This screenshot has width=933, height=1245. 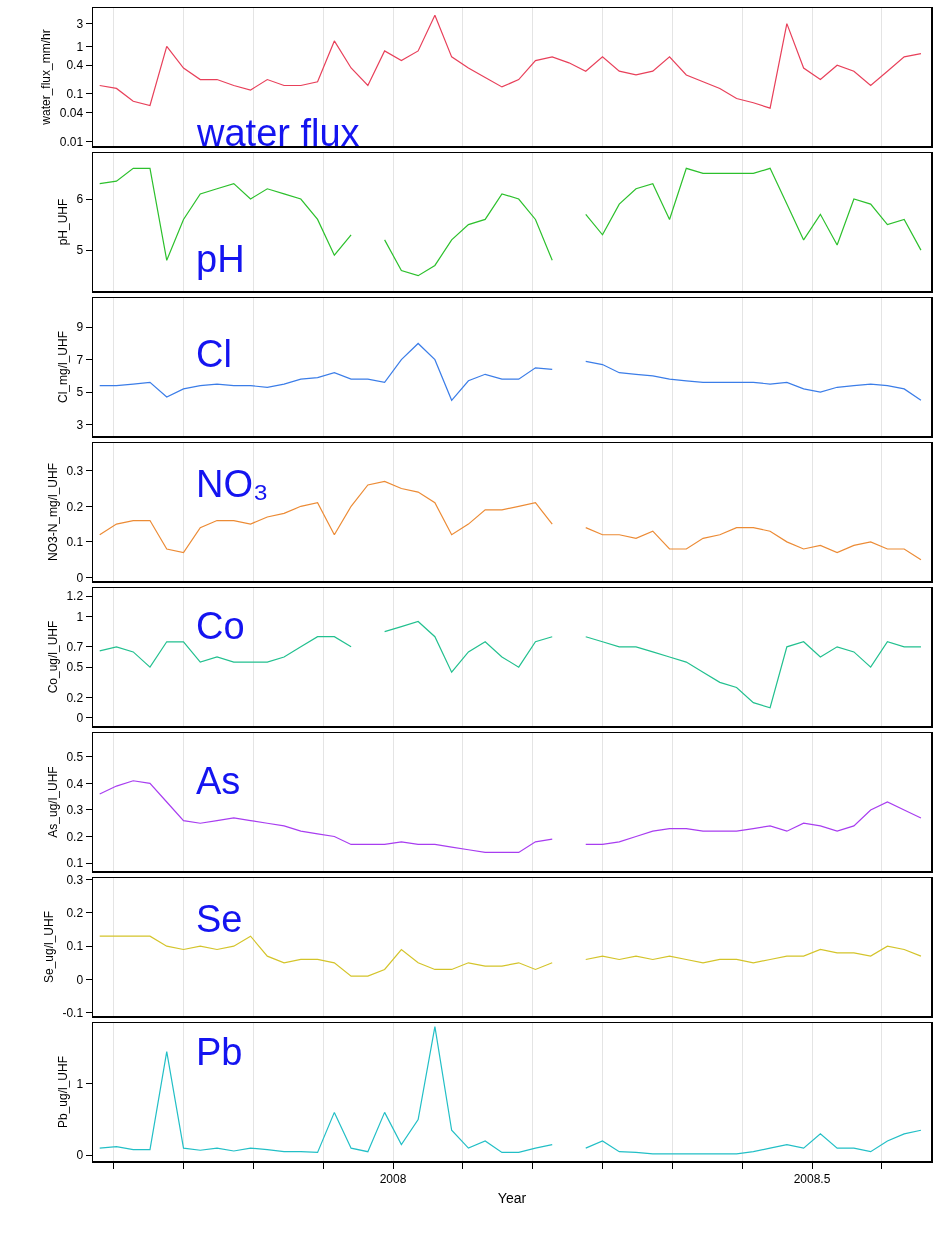 I want to click on y-tick-label: 0.01, so click(x=71, y=141).